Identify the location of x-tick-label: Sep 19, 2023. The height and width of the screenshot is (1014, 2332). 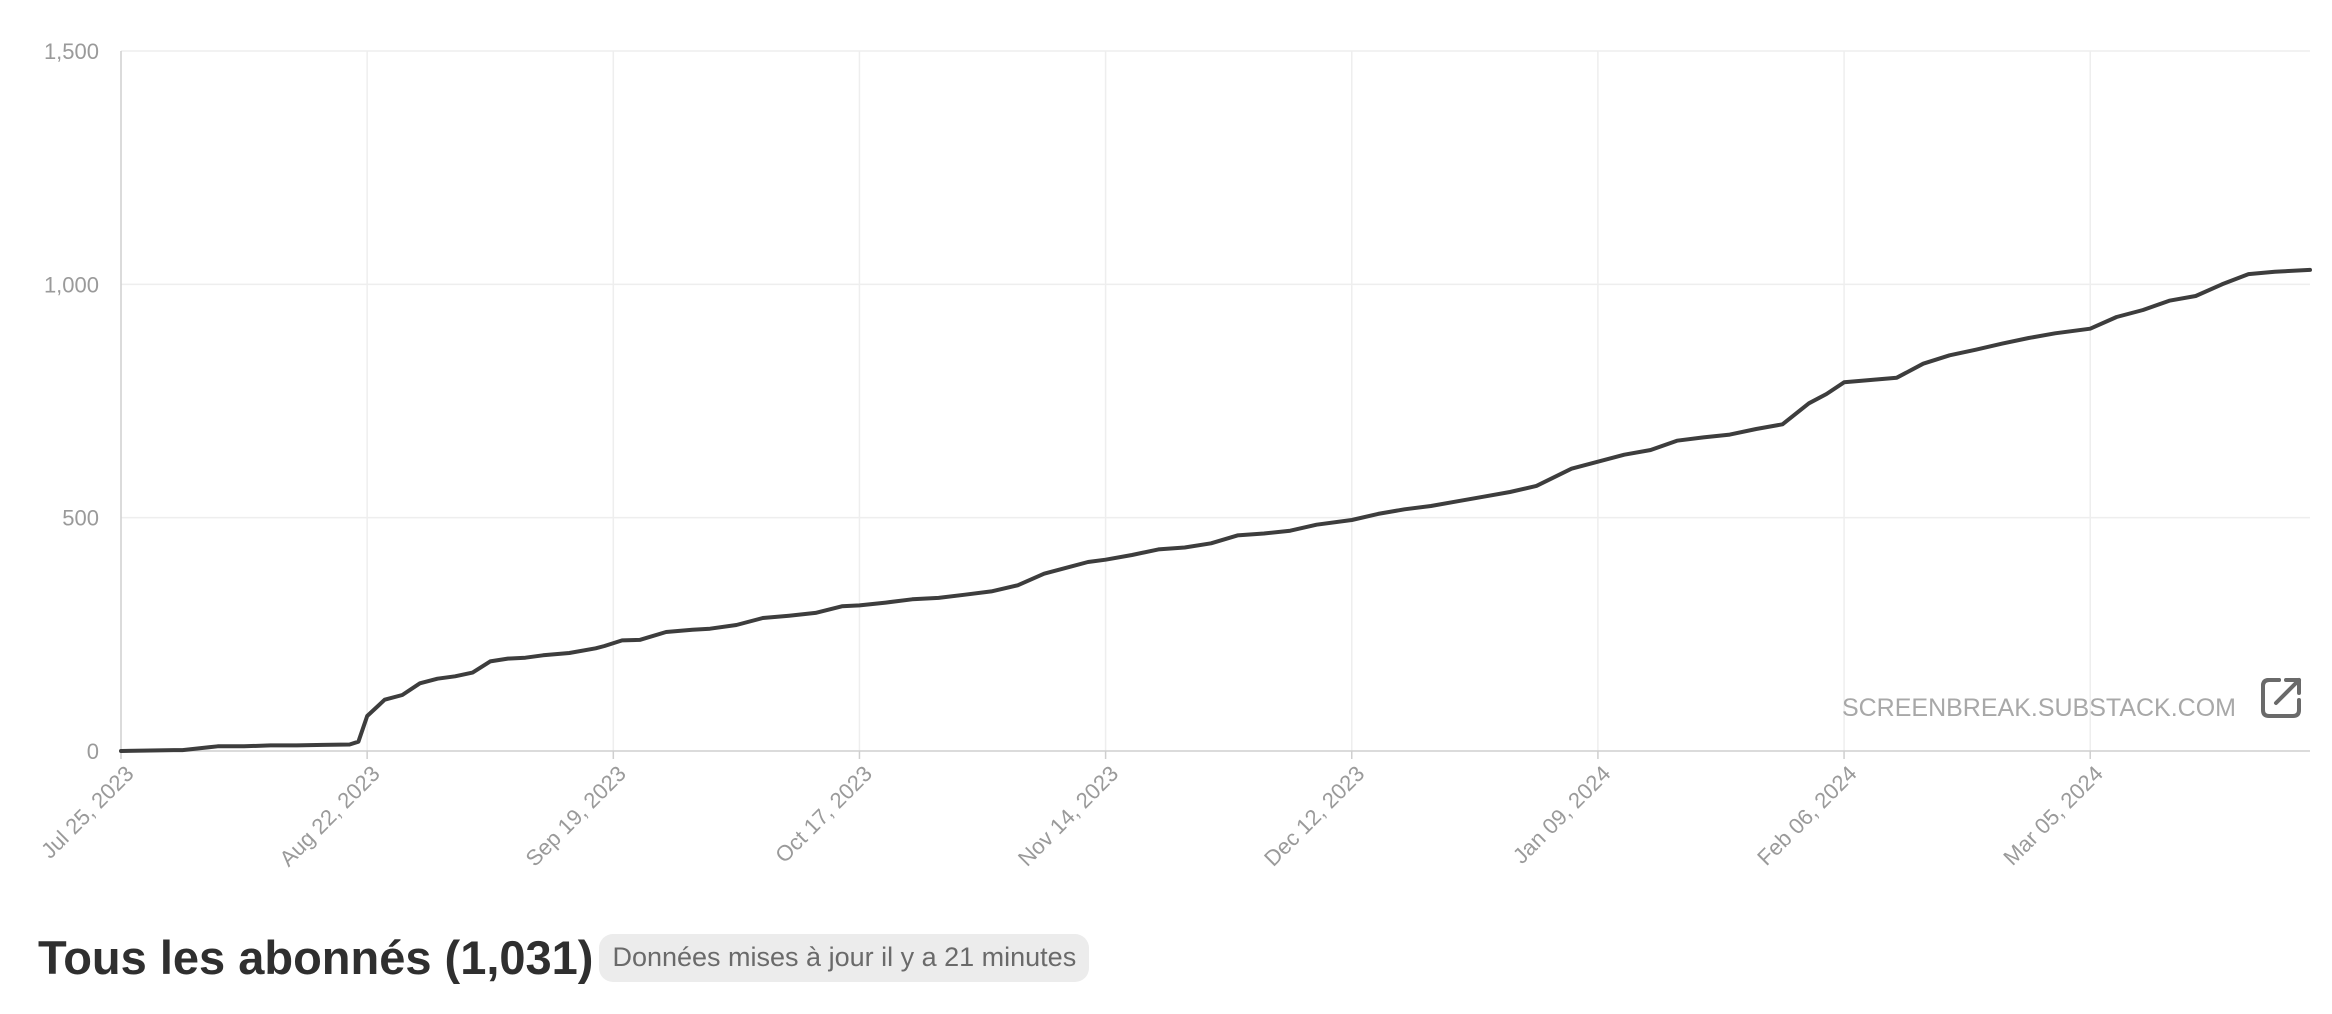
(576, 816).